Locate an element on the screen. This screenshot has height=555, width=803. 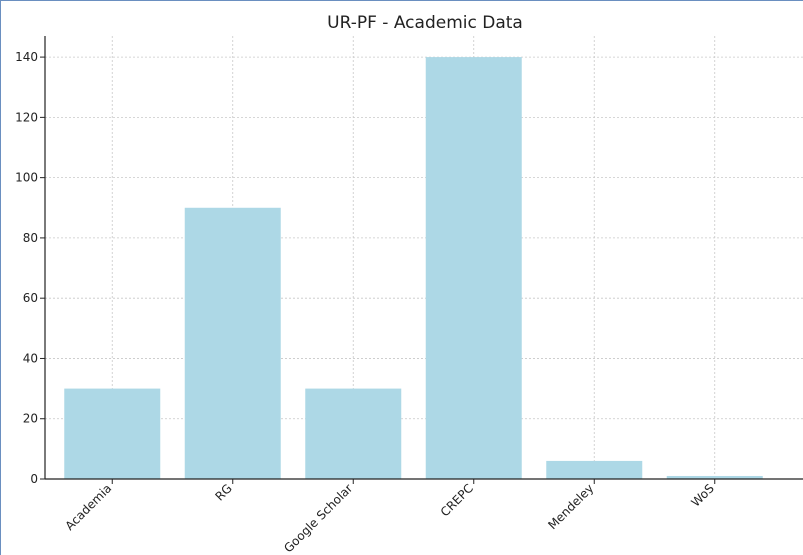
x-tick-label: Academia is located at coordinates (89, 507).